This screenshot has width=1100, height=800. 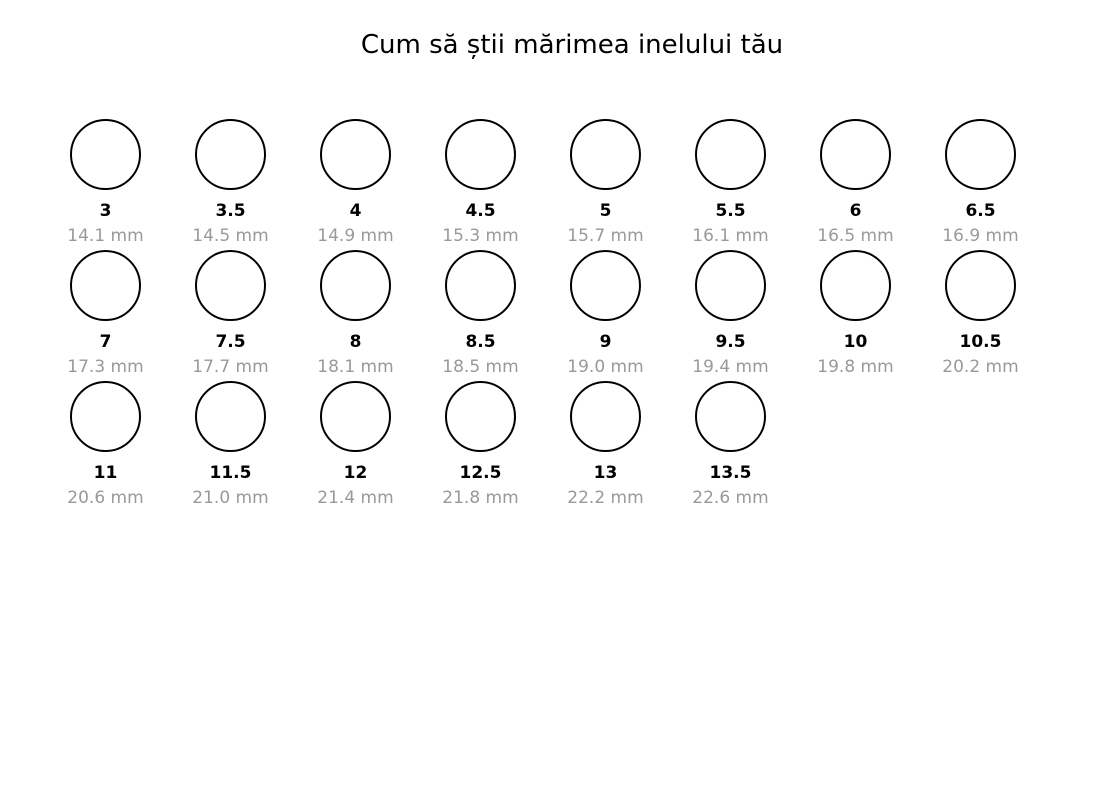 What do you see at coordinates (355, 236) in the screenshot?
I see `ring-diameter-label: 14.9 mm` at bounding box center [355, 236].